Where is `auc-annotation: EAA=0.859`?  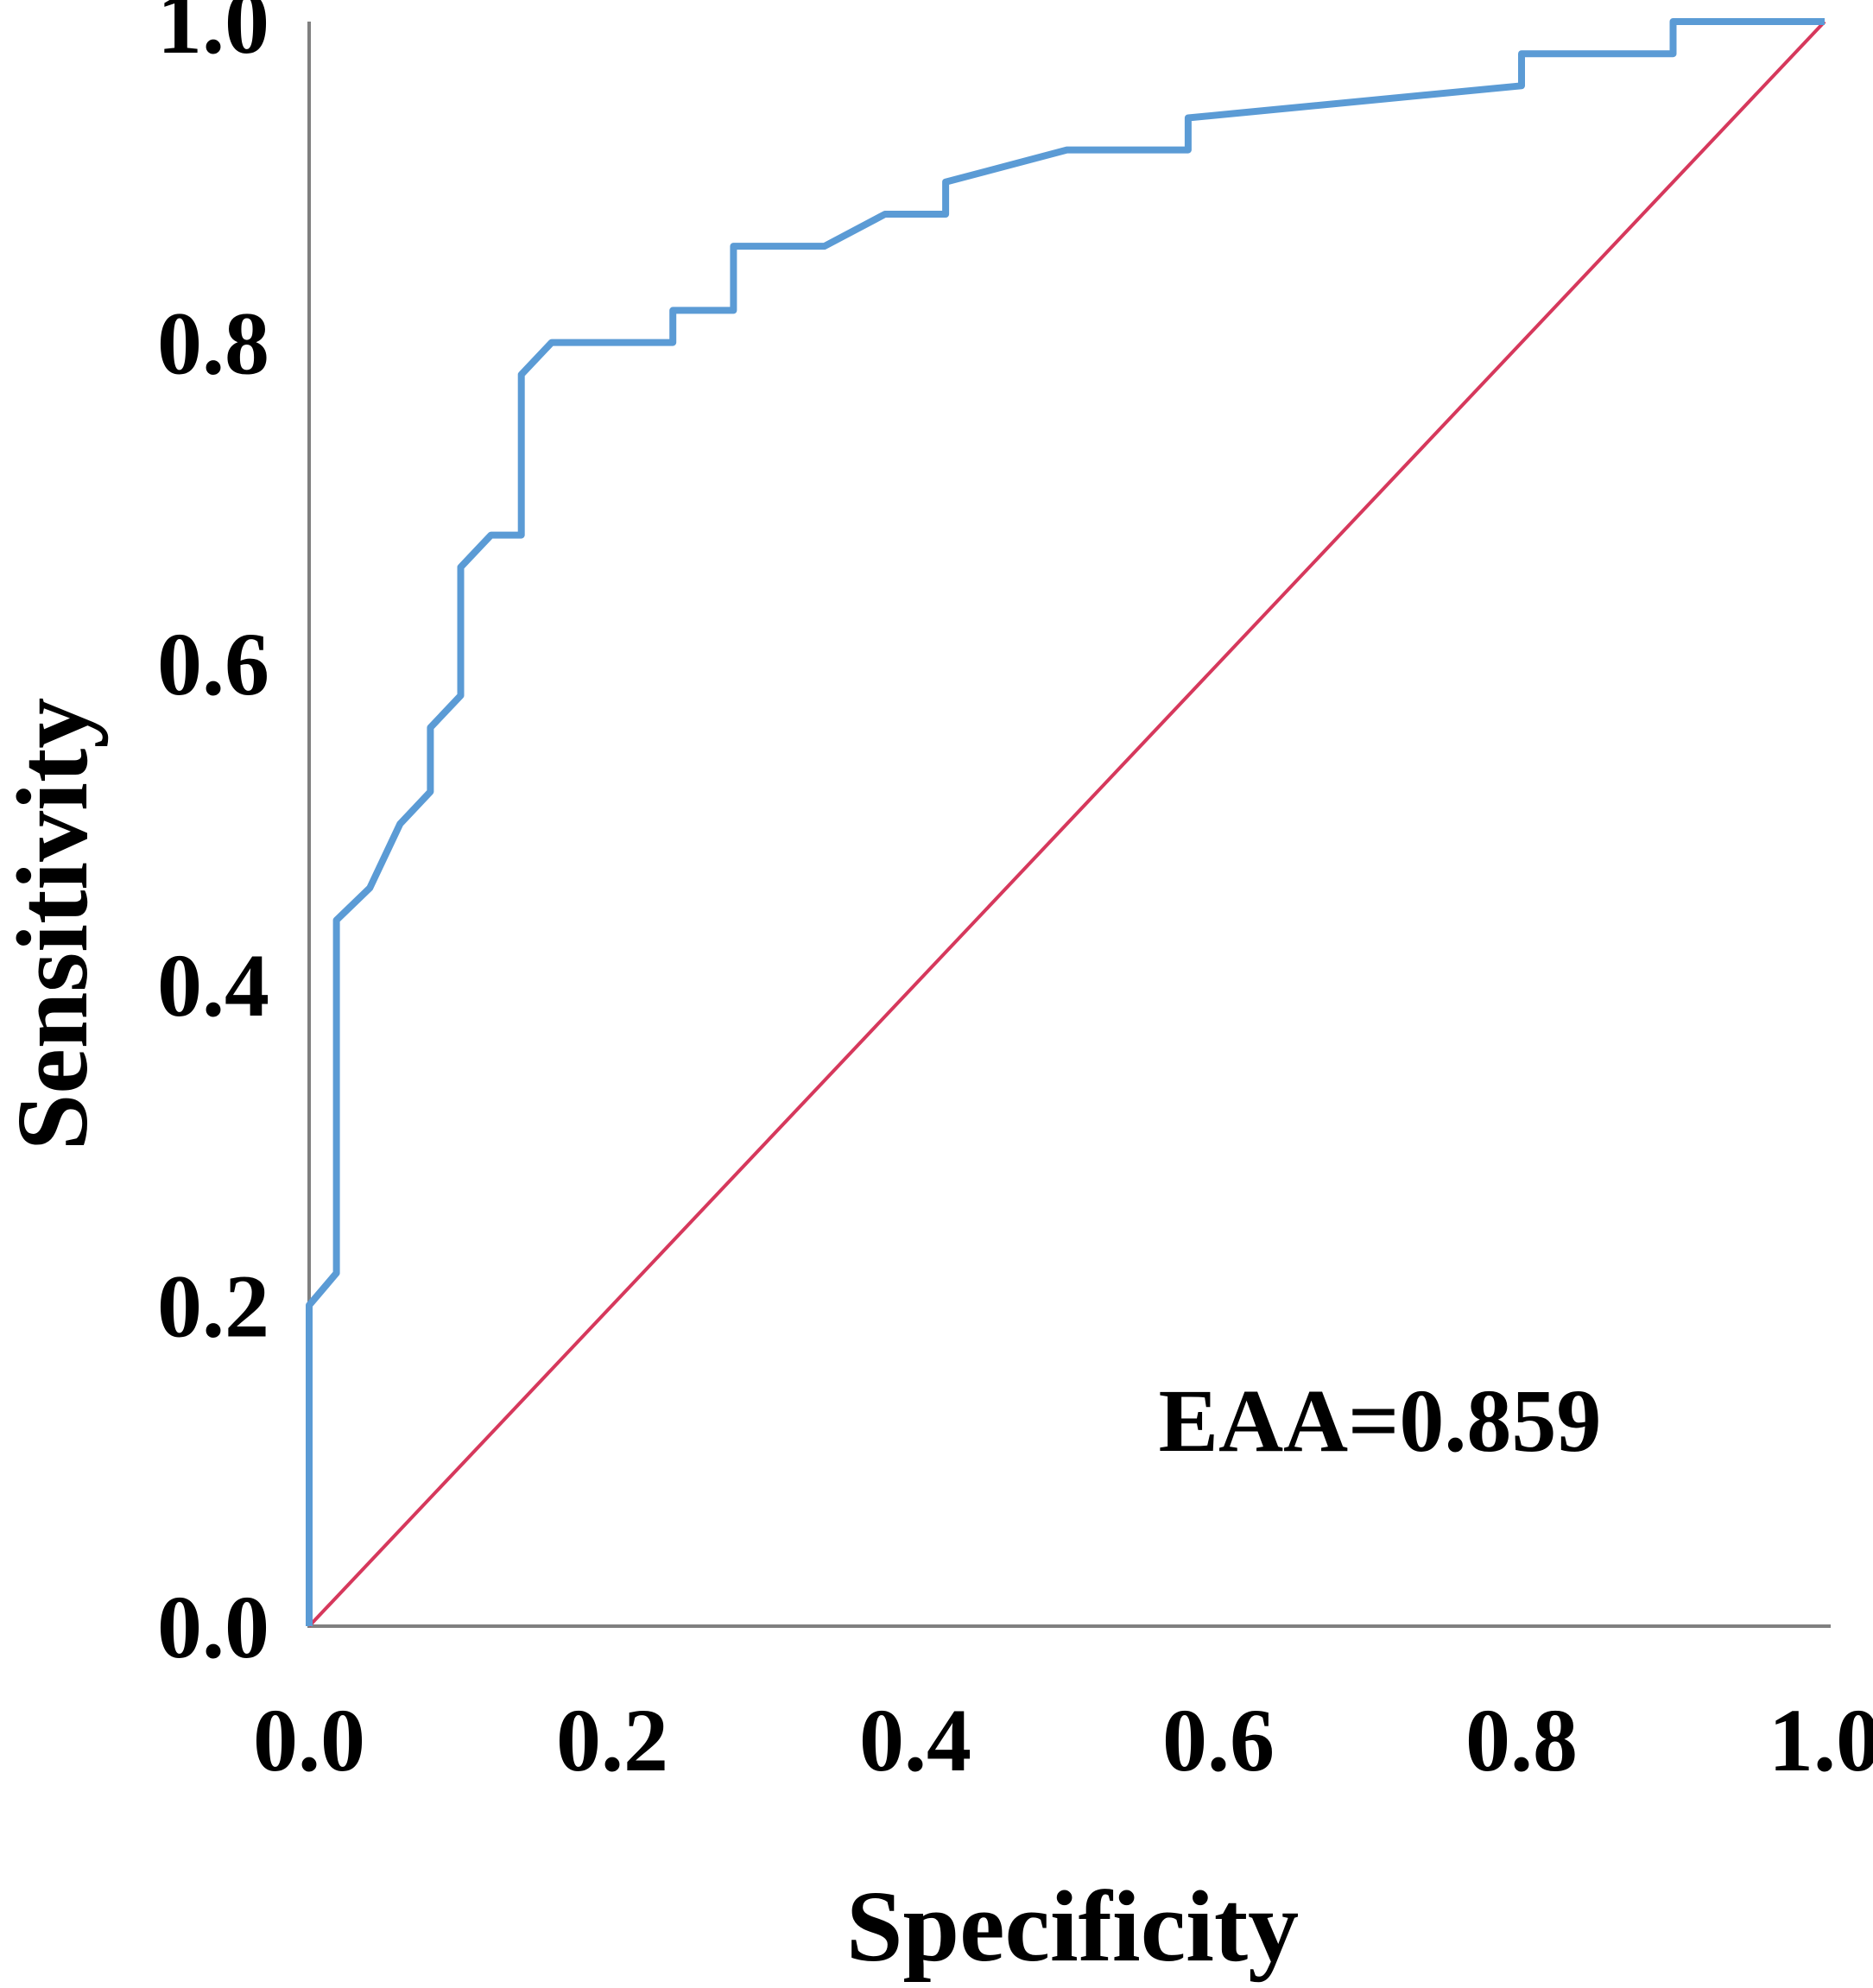
auc-annotation: EAA=0.859 is located at coordinates (1381, 1421).